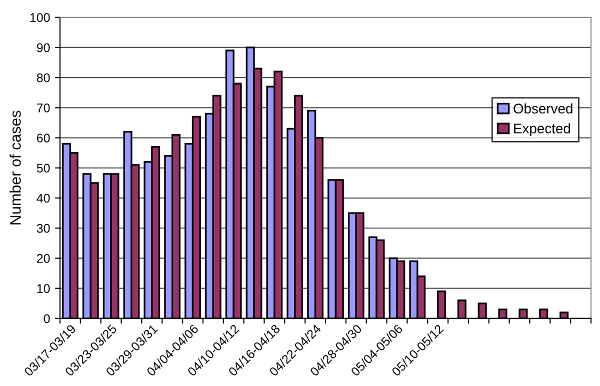 This screenshot has width=600, height=386. I want to click on y-tick-label: 90, so click(43, 47).